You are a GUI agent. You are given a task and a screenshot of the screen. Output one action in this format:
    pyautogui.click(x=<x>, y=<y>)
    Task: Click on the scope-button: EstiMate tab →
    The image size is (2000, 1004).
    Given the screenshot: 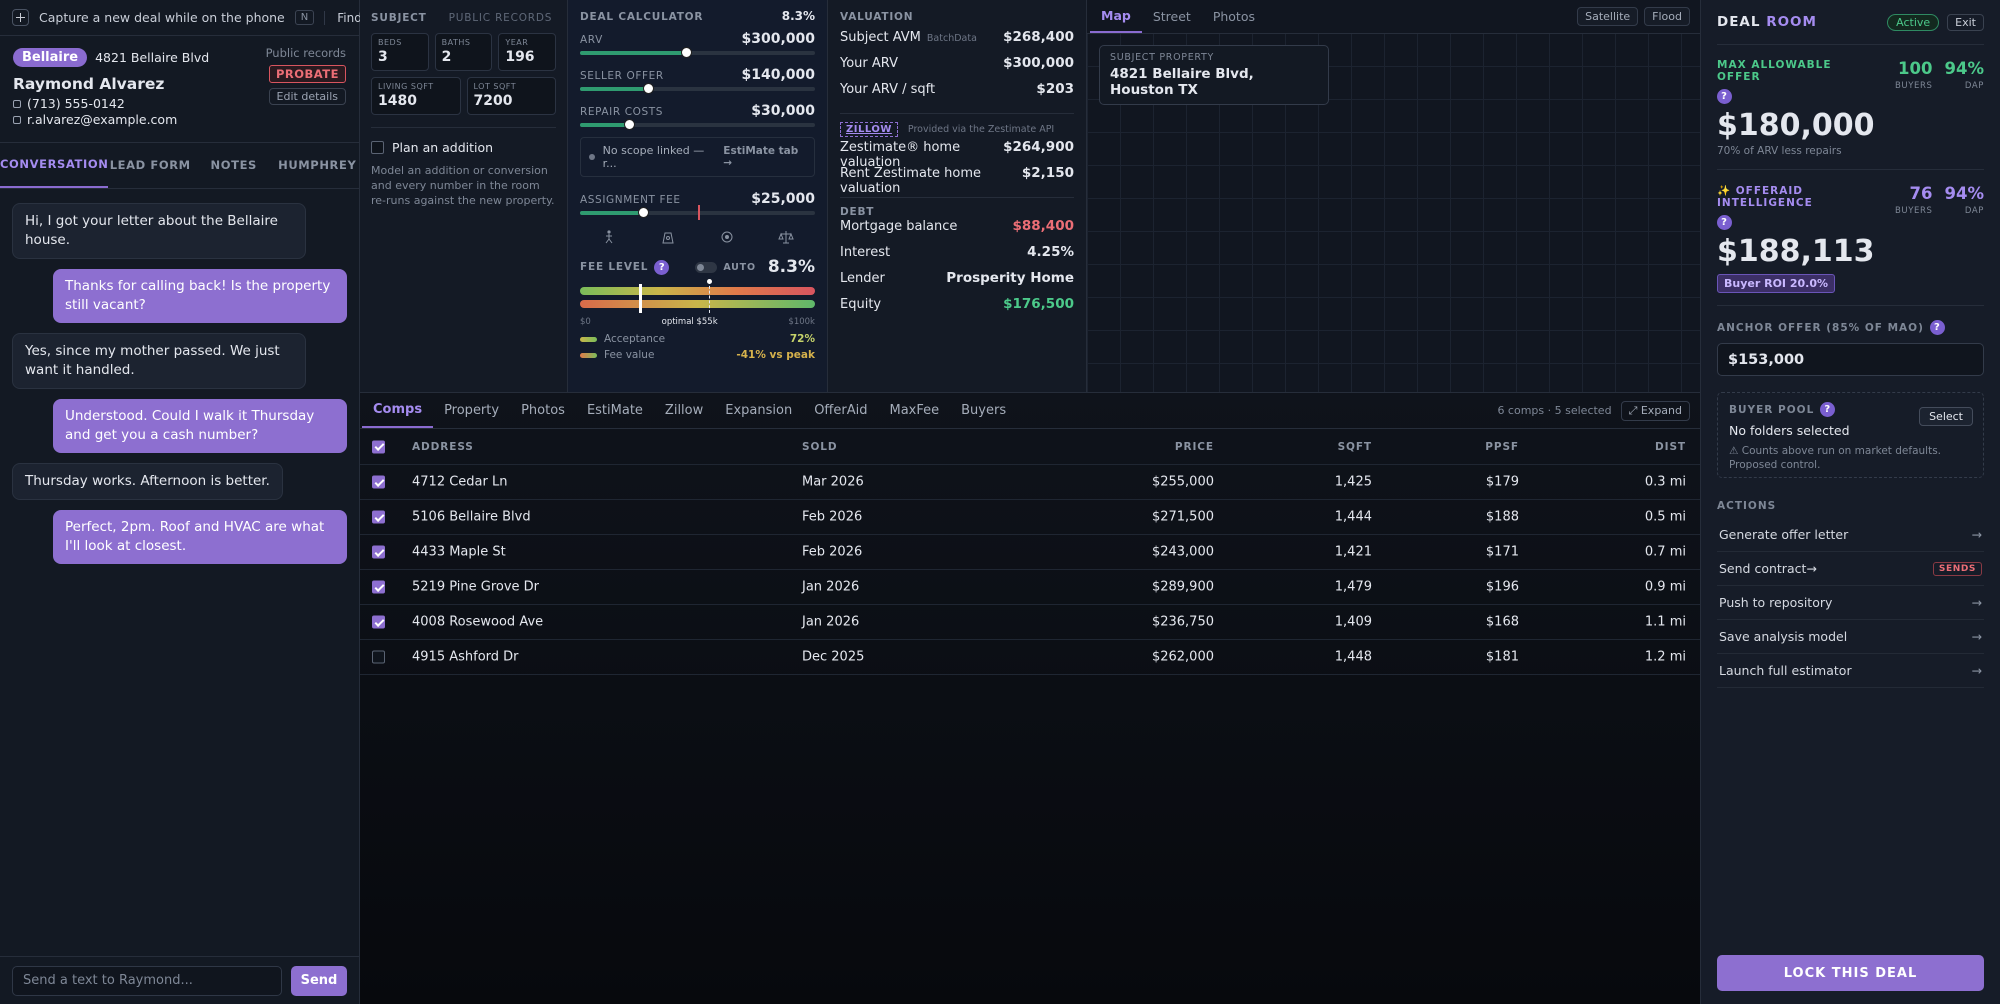 What is the action you would take?
    pyautogui.click(x=761, y=157)
    